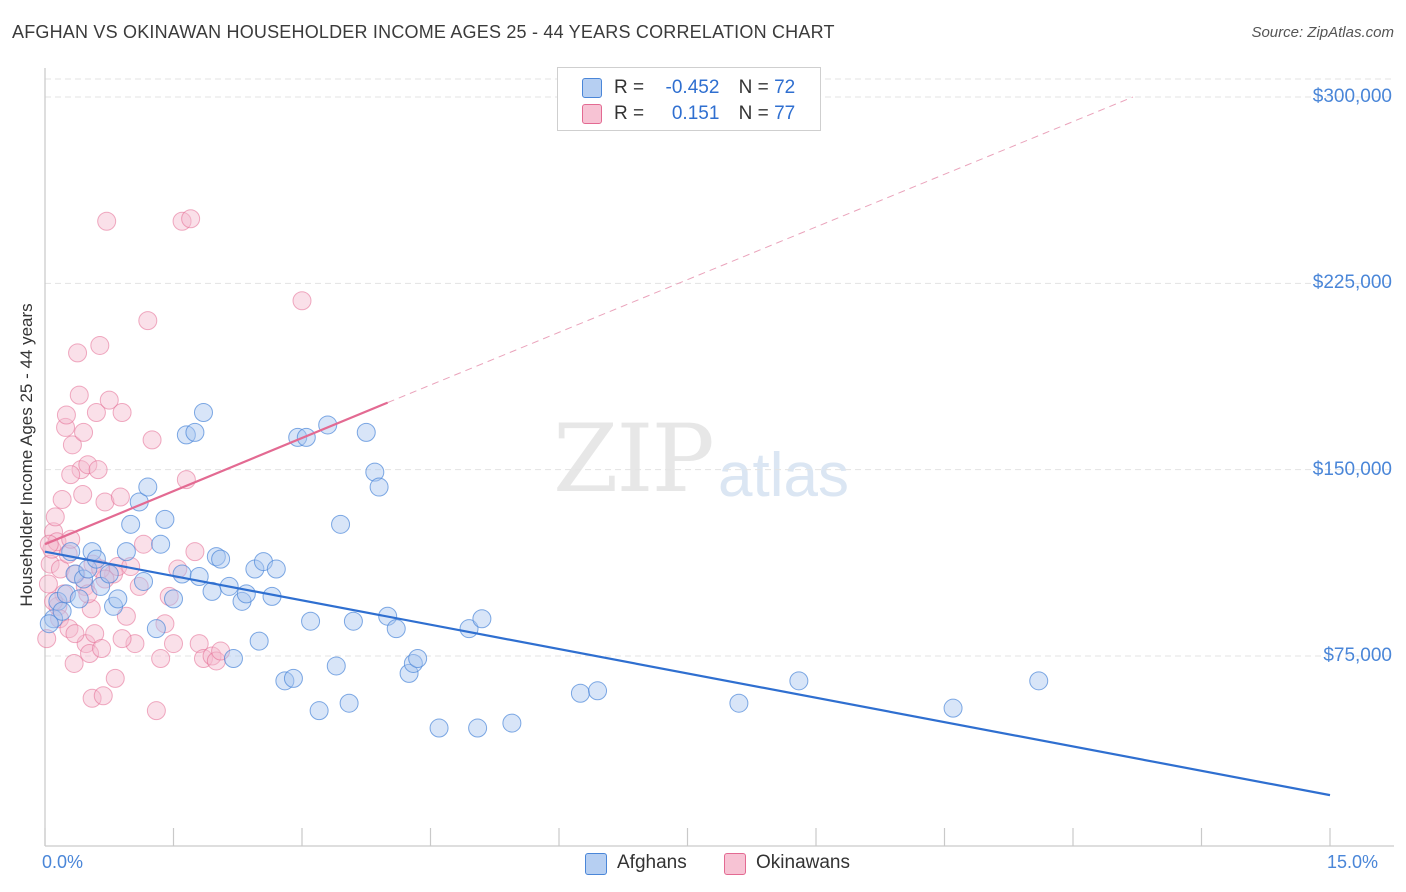 The image size is (1406, 892). I want to click on afghans-swatch, so click(592, 88).